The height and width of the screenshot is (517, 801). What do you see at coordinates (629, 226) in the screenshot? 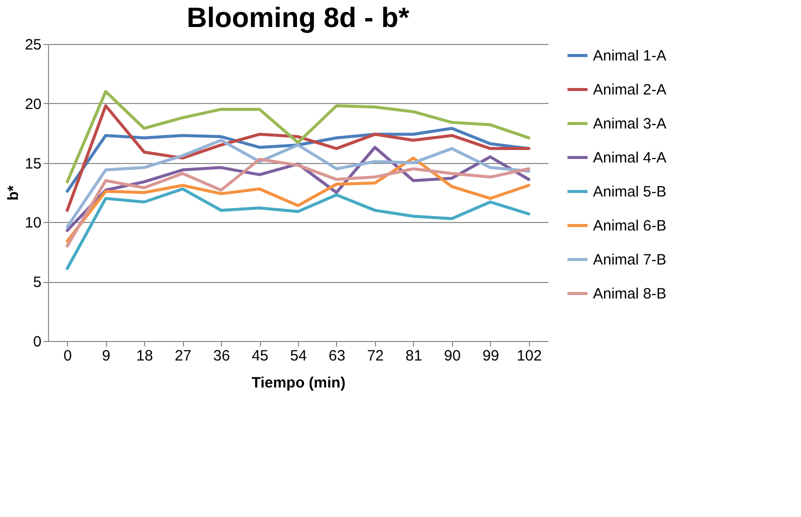
I see `legend-label: Animal 6-B` at bounding box center [629, 226].